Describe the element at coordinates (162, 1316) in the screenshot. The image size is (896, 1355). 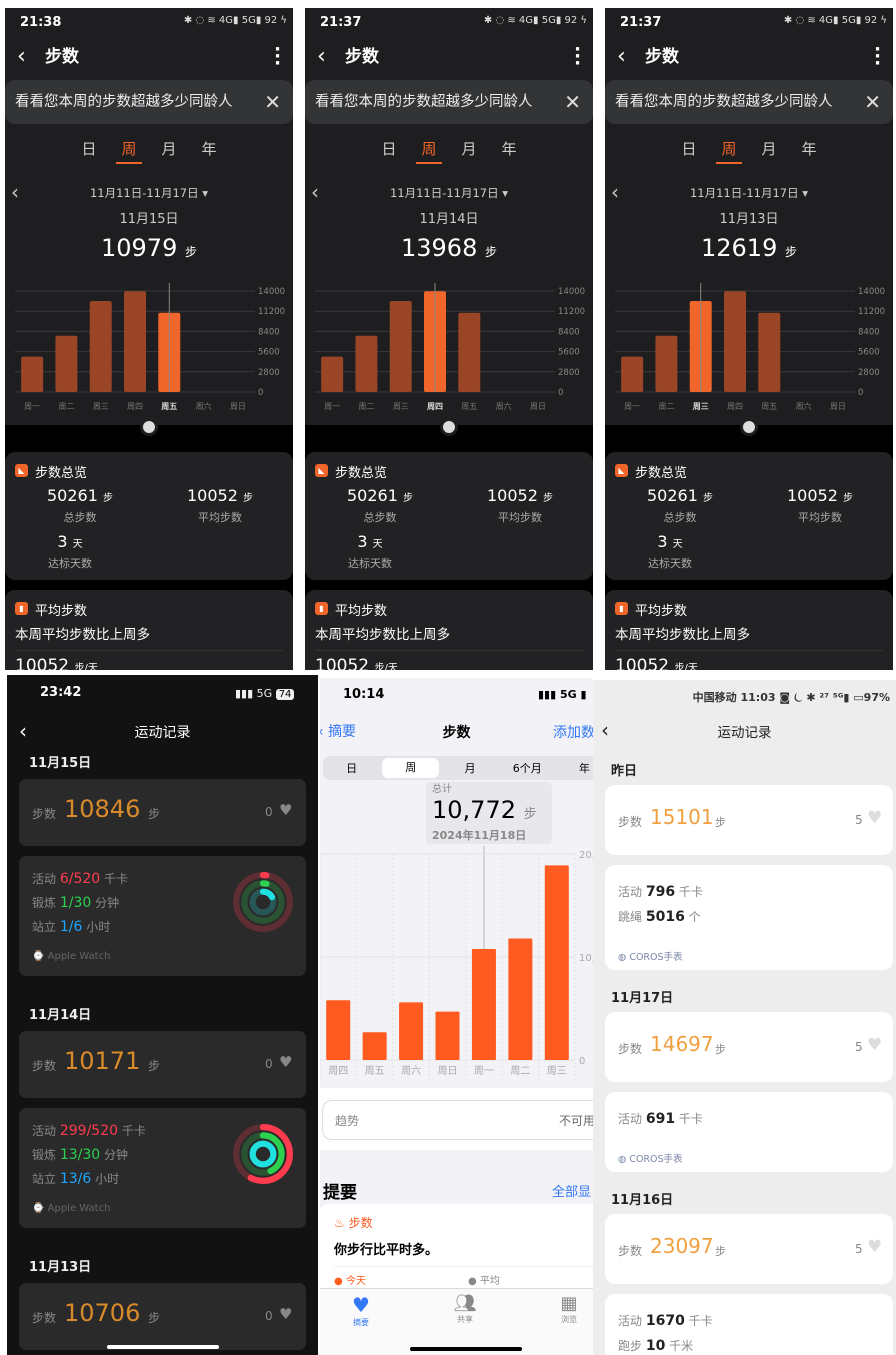
I see `steps-card: 步数 10706 步 0 ♥` at that location.